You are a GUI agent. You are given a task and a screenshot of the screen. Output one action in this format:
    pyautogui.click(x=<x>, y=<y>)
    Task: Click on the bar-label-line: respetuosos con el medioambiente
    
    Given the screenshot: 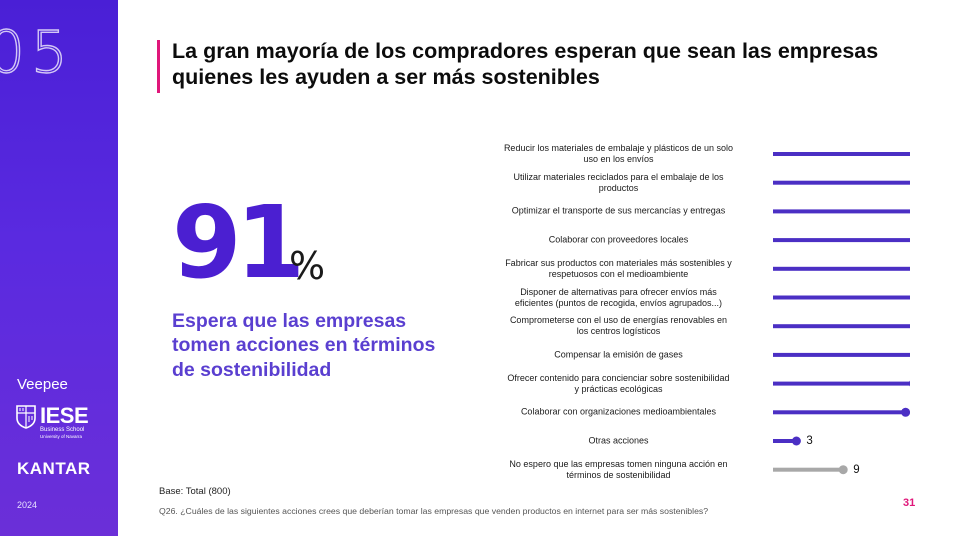 What is the action you would take?
    pyautogui.click(x=618, y=273)
    